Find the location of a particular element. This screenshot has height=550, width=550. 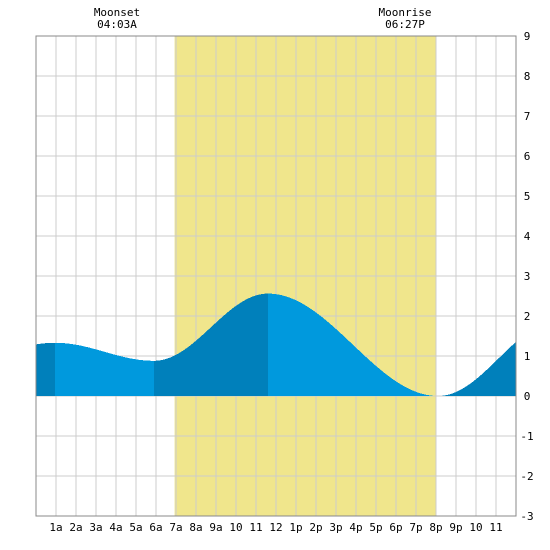

moonset-time: 04:03A is located at coordinates (117, 24).